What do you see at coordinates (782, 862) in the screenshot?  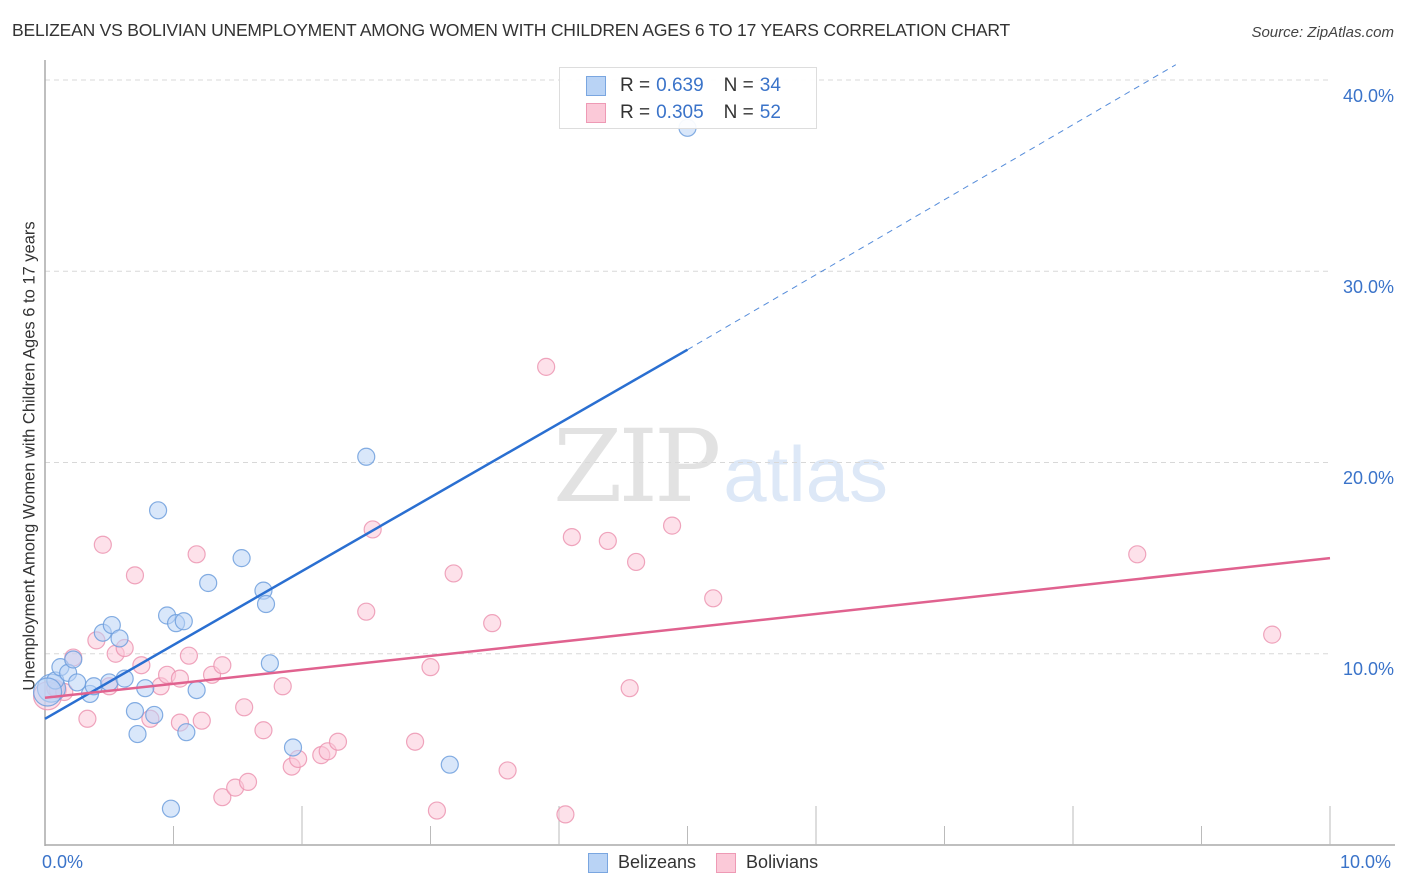 I see `legend-label-bolivians: Bolivians` at bounding box center [782, 862].